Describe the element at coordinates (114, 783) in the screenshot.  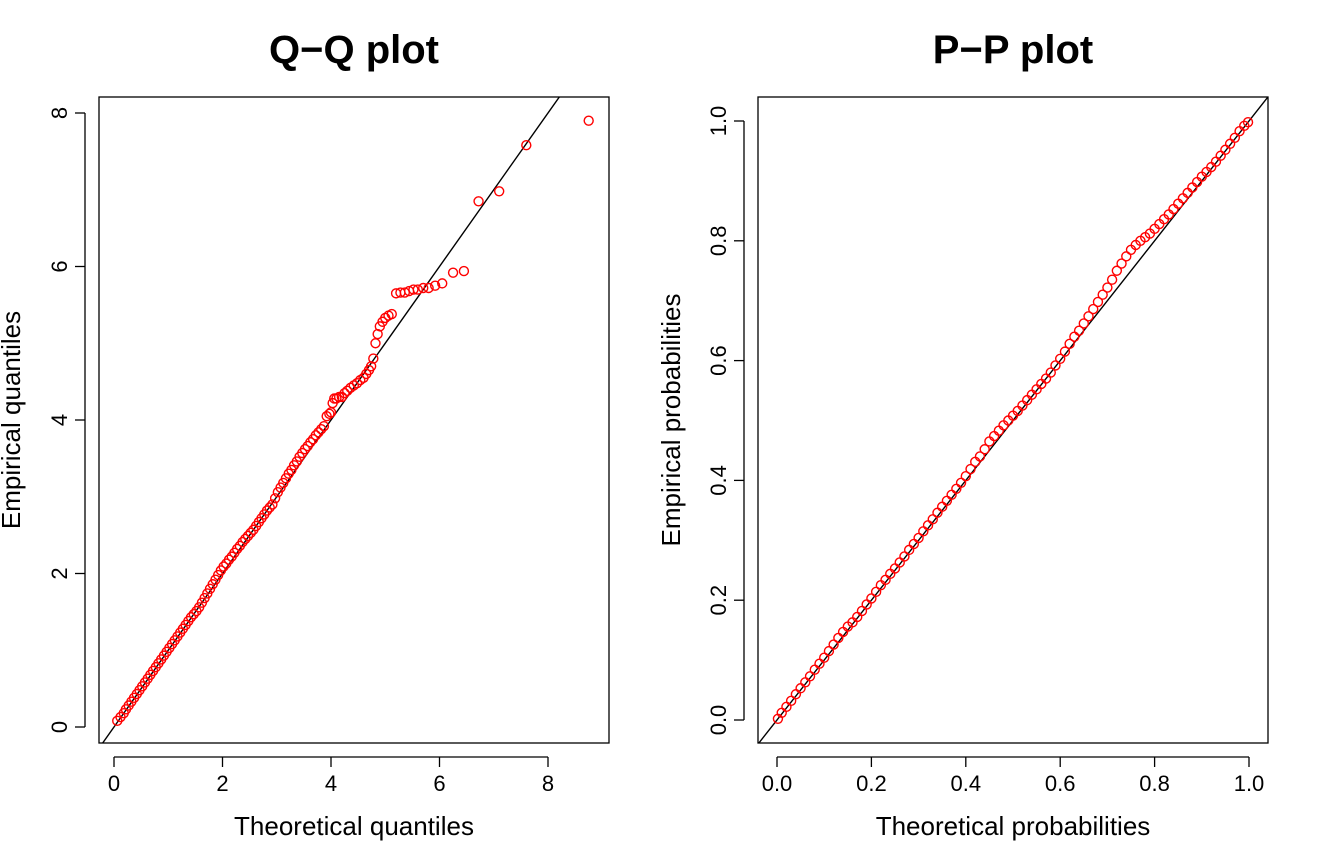
I see `qq-x-tick-label: 0` at that location.